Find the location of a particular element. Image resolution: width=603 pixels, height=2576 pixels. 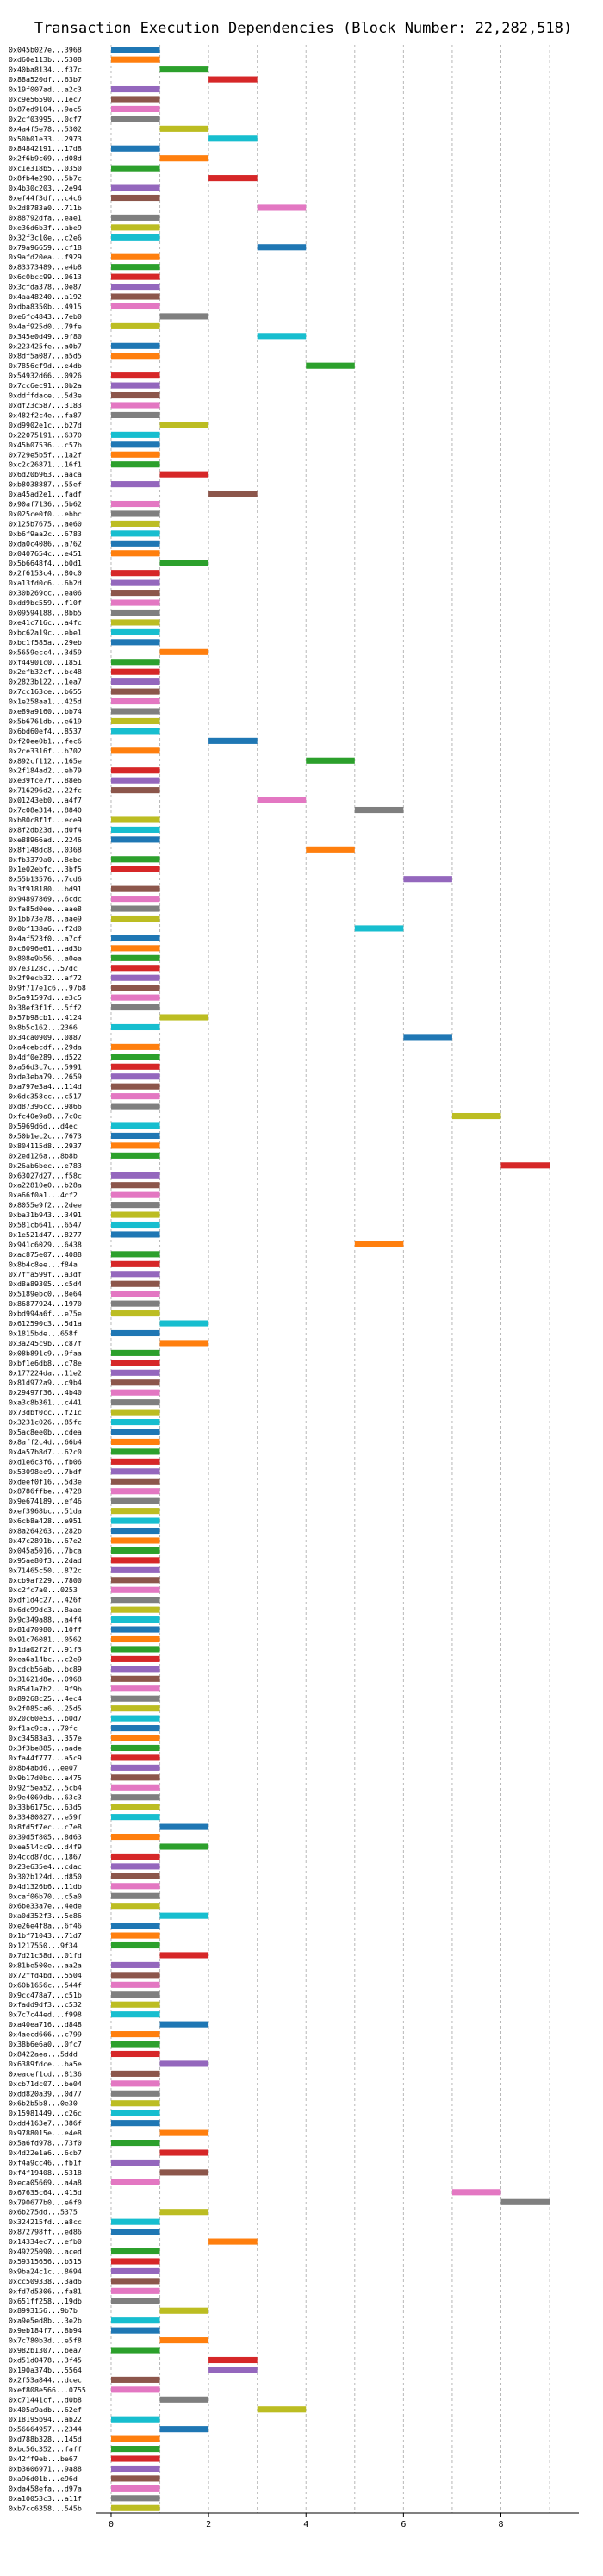

transaction-label: 0x89268c25...4ec4 is located at coordinates (45, 1698).